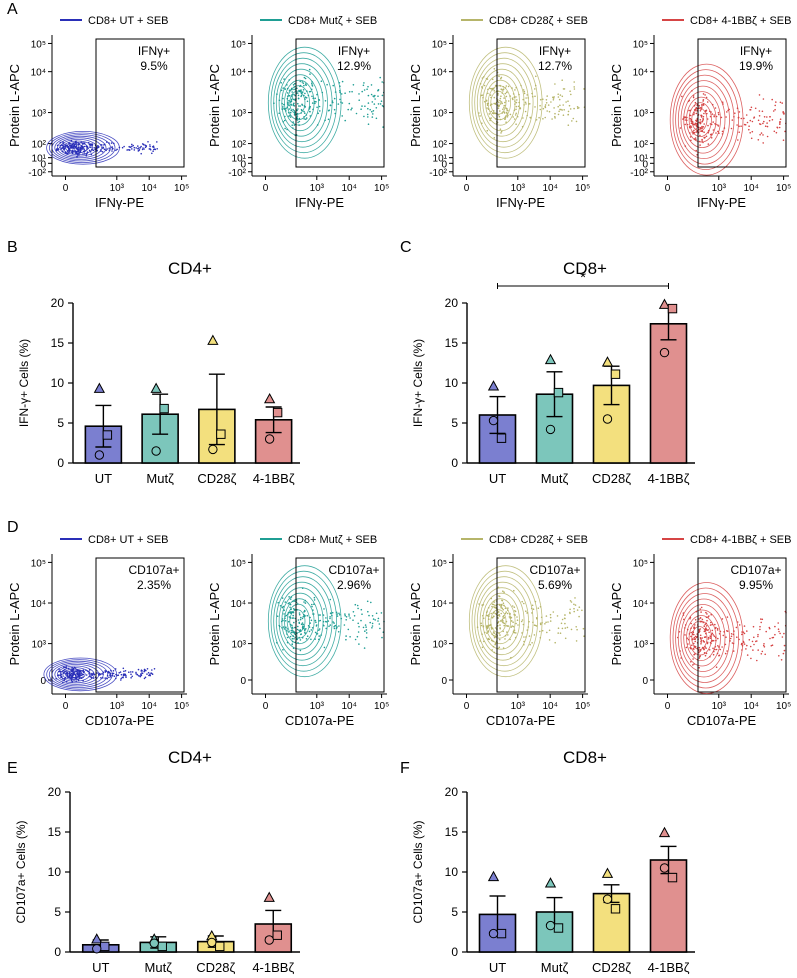 Image resolution: width=797 pixels, height=978 pixels. What do you see at coordinates (440, 114) in the screenshot?
I see `y-tick-label: 10³` at bounding box center [440, 114].